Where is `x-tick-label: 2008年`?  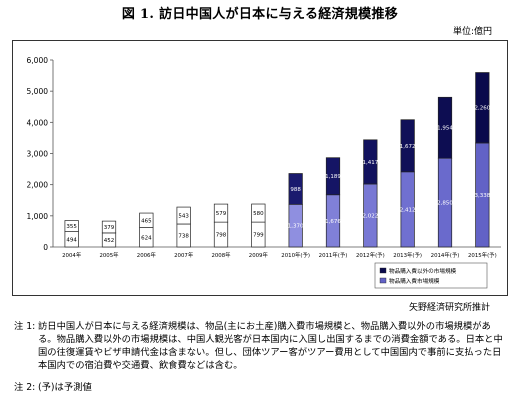
x-tick-label: 2008年 is located at coordinates (221, 255).